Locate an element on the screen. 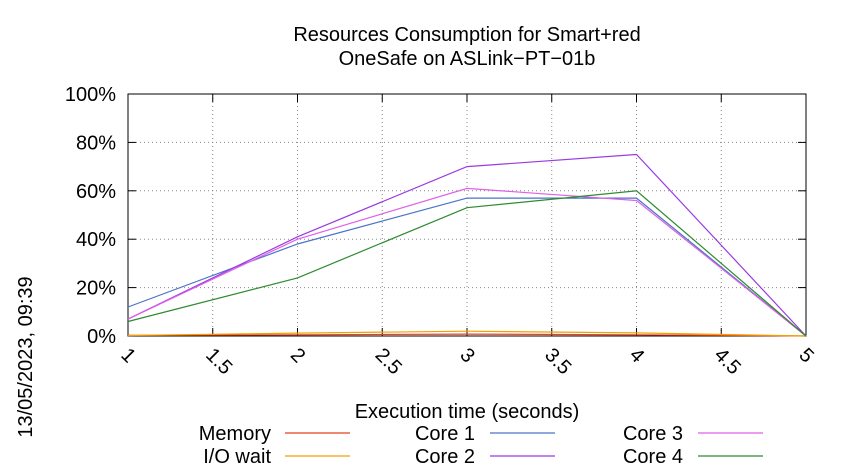 Image resolution: width=850 pixels, height=475 pixels. y-tick-label: 60% is located at coordinates (96, 192).